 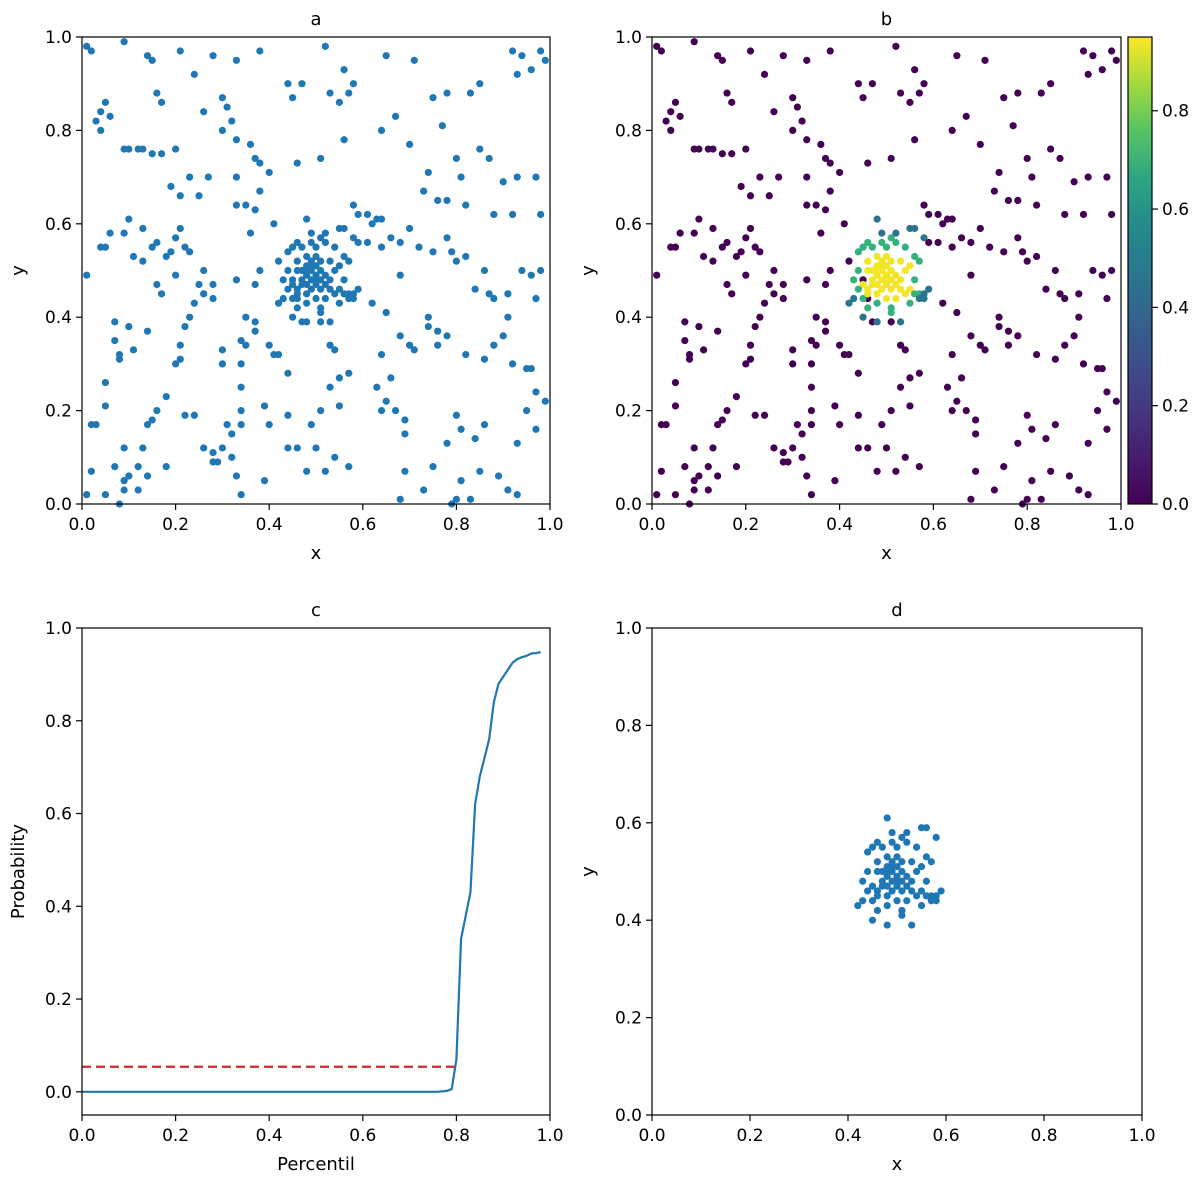 What do you see at coordinates (588, 871) in the screenshot?
I see `y-axis-label: y` at bounding box center [588, 871].